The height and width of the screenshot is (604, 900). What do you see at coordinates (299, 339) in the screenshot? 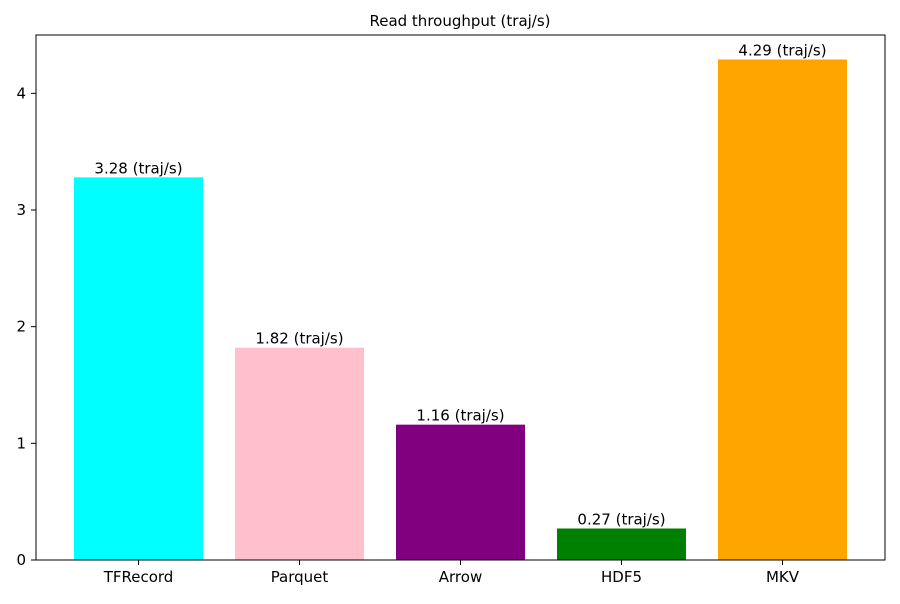
I see `value-label-parquet: 1.82 (traj/s)` at bounding box center [299, 339].